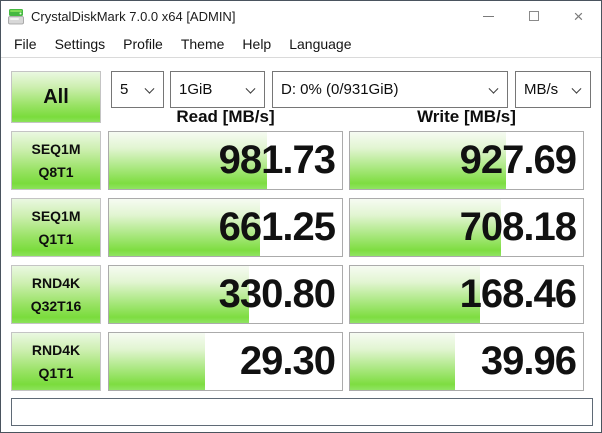 The width and height of the screenshot is (602, 433). What do you see at coordinates (56, 361) in the screenshot?
I see `test-button-rnd4k-q1t1: RND4K Q1T1` at bounding box center [56, 361].